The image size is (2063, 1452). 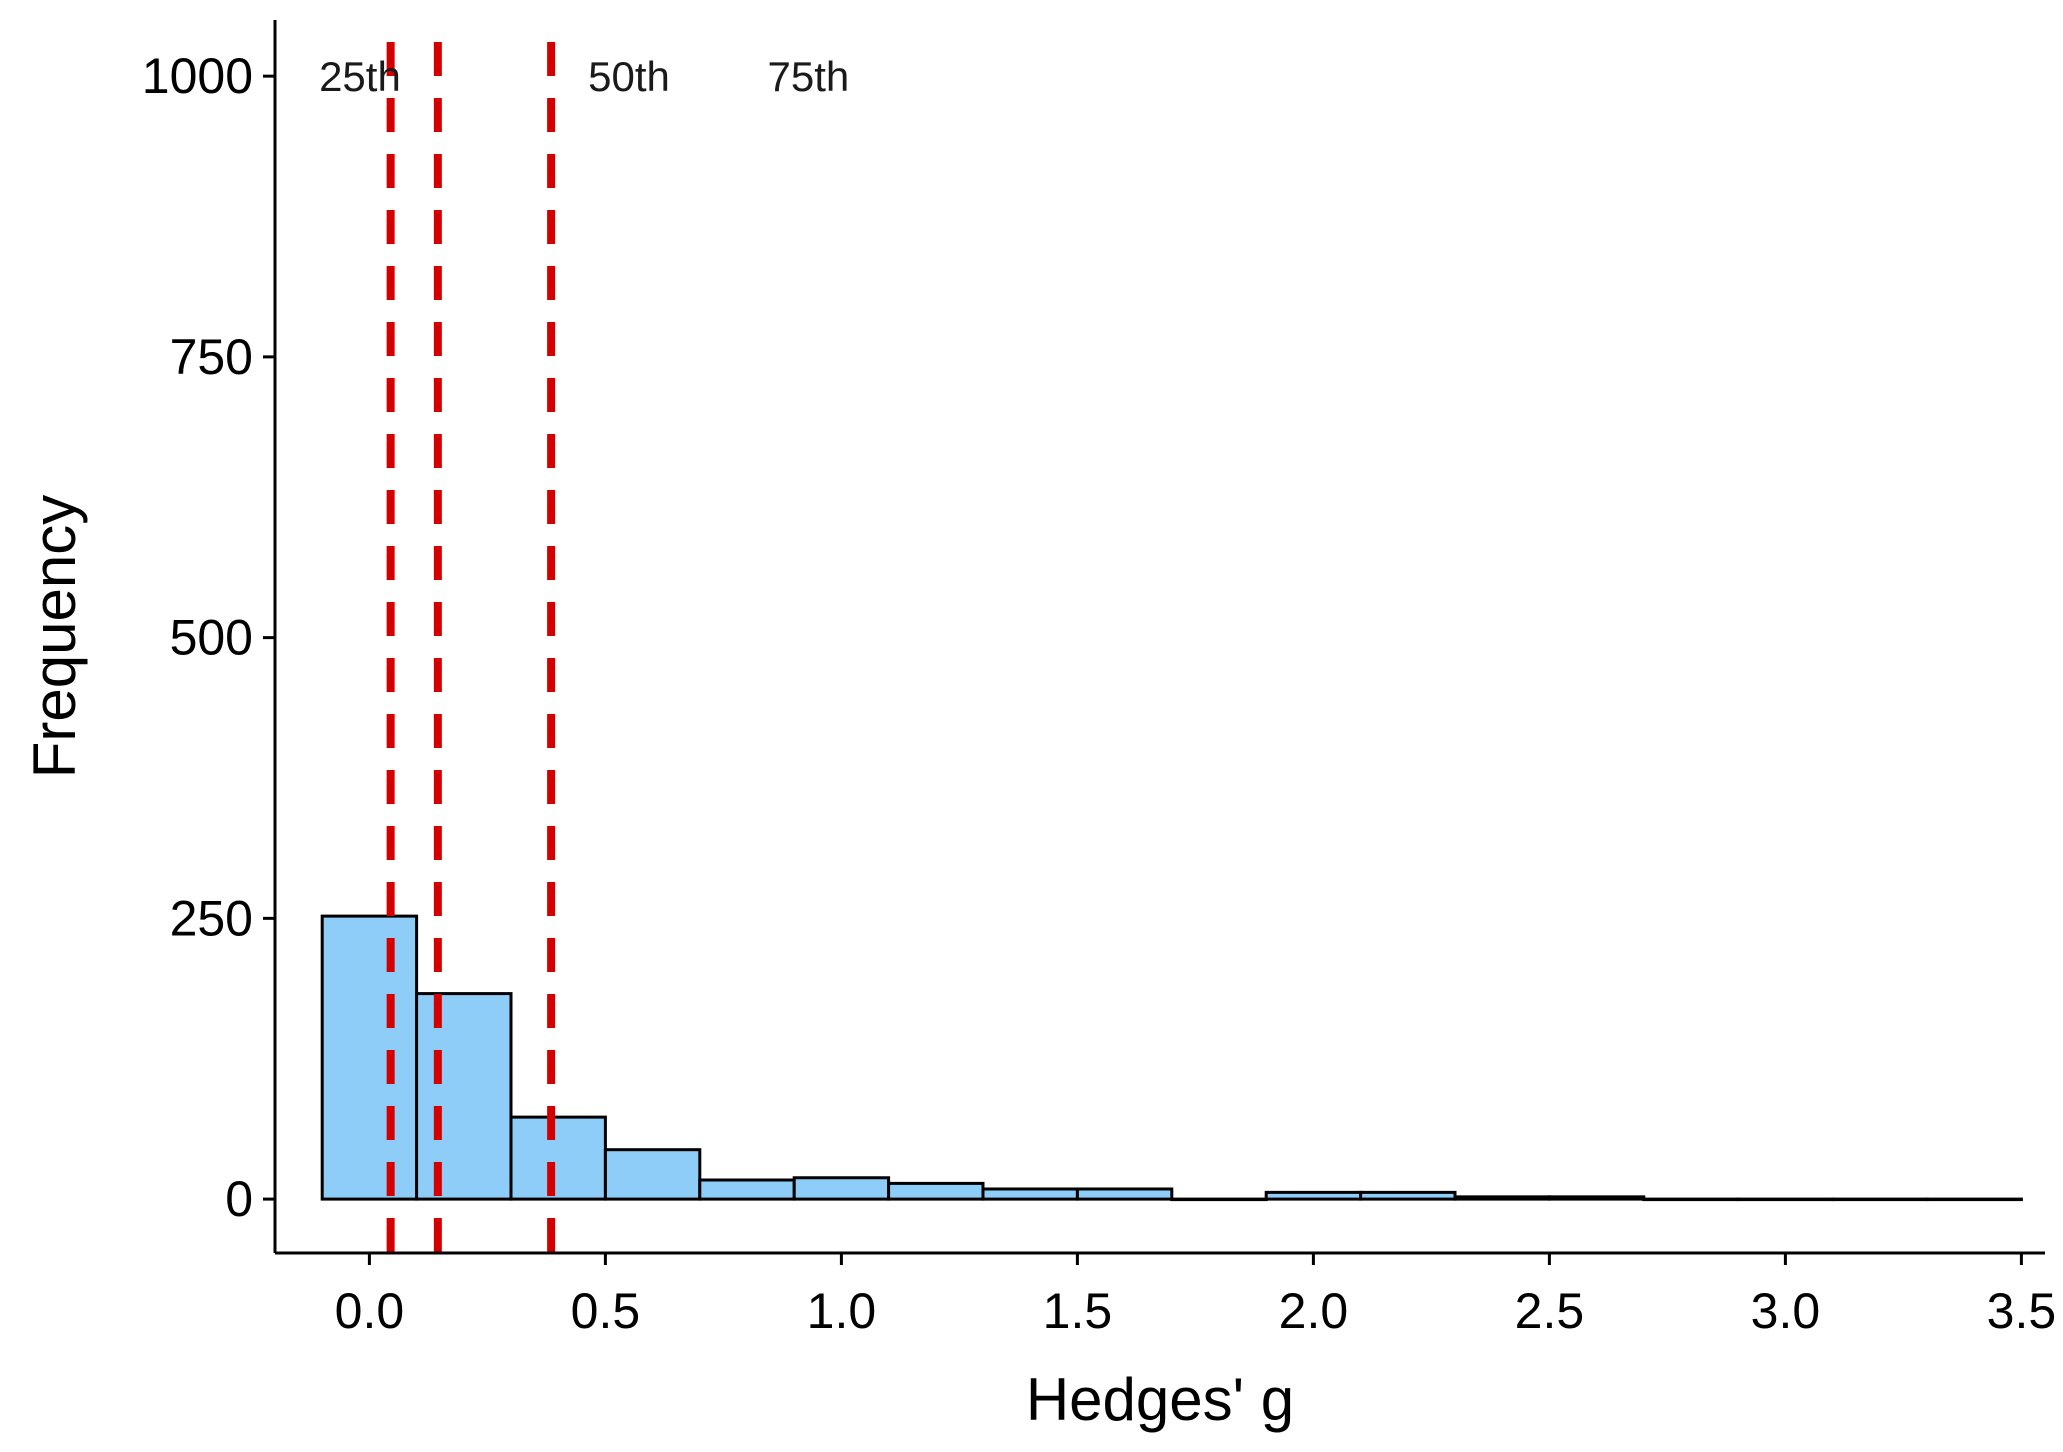 What do you see at coordinates (360, 76) in the screenshot?
I see `percentile-label-25th: 25th` at bounding box center [360, 76].